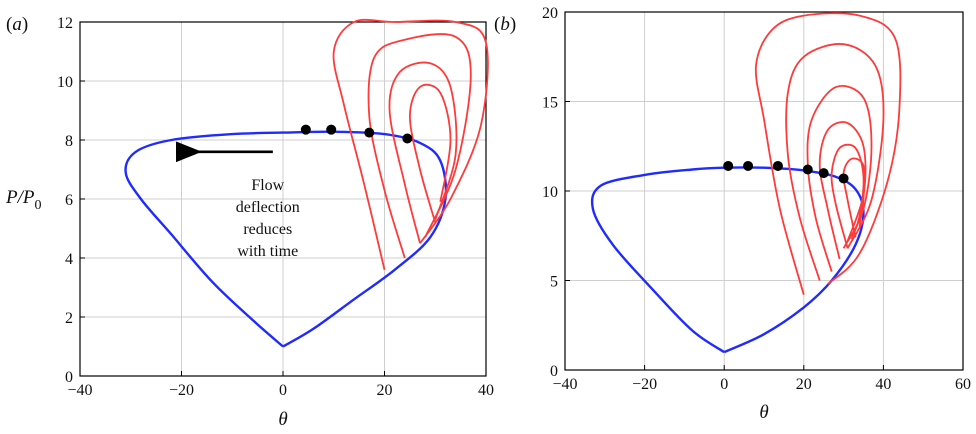 This screenshot has width=976, height=434. I want to click on panel-b-x-tick-label: −40, so click(564, 384).